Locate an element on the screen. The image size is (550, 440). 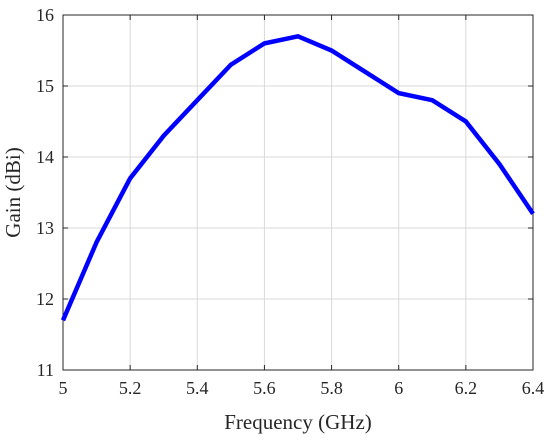
y-tick-label: 14 is located at coordinates (45, 157).